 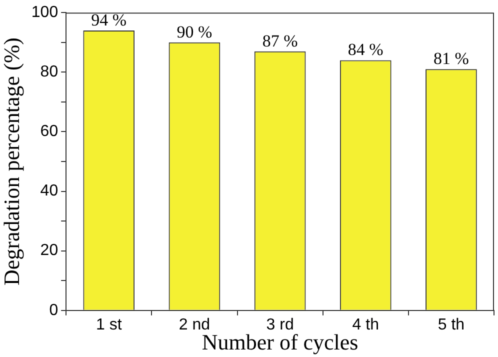 What do you see at coordinates (451, 325) in the screenshot?
I see `x-tick-label: 5 th` at bounding box center [451, 325].